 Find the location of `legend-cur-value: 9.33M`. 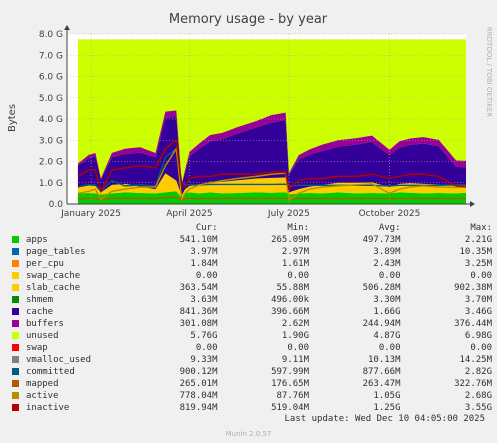

legend-cur-value: 9.33M is located at coordinates (204, 360).